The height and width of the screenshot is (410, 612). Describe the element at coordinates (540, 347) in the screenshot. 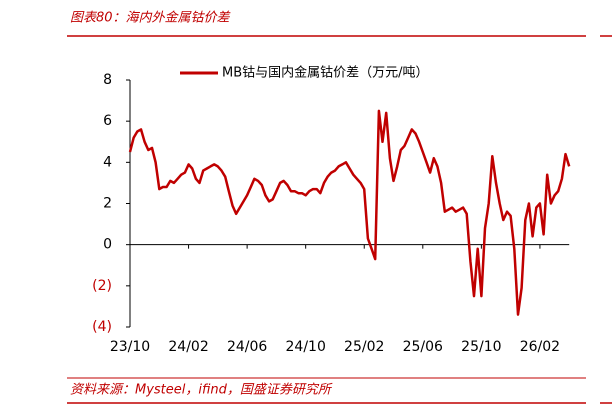

I see `x-tick-label: 26/02` at that location.